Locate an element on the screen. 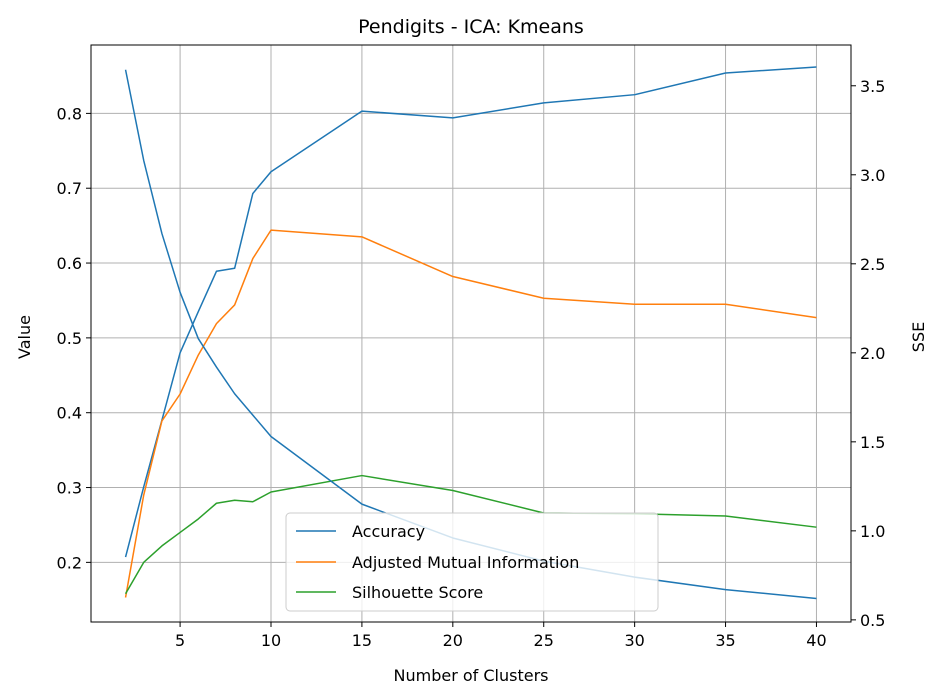  y-tick-label: 0.6 is located at coordinates (69, 263).